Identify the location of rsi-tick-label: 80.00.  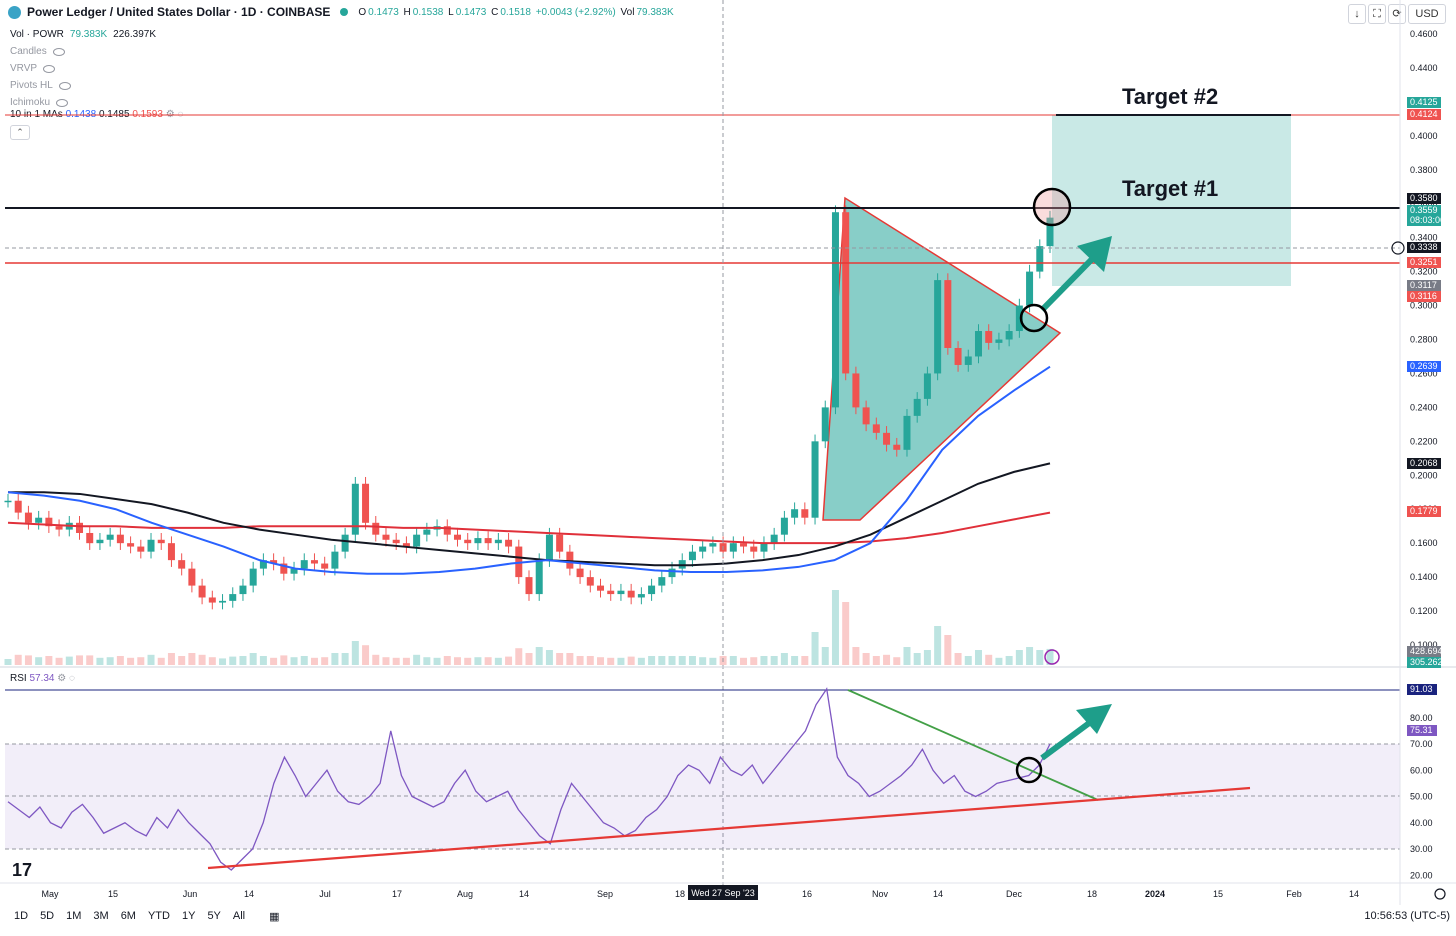
(1421, 718).